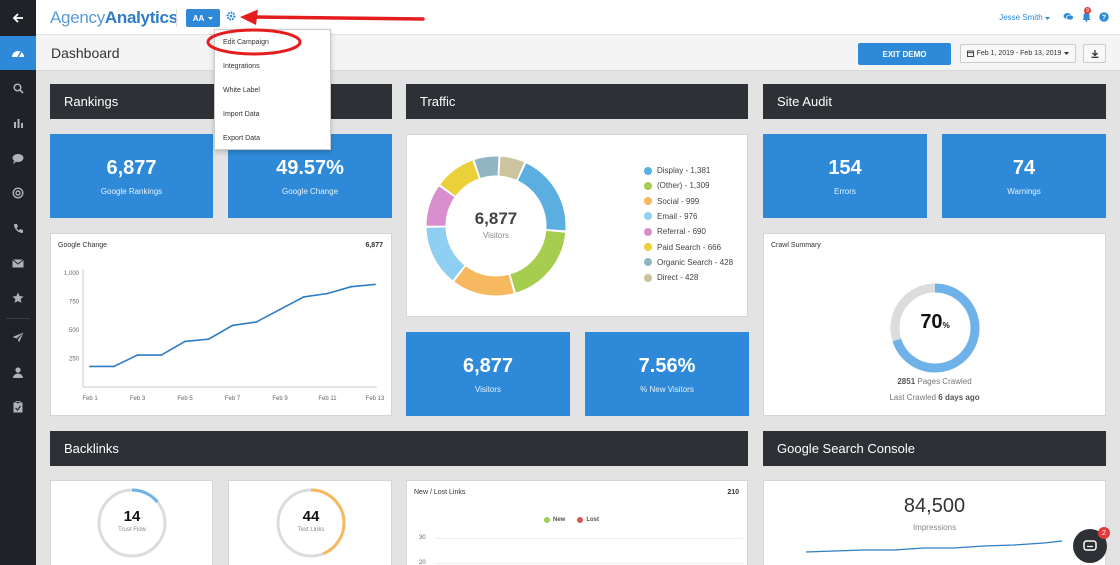 The height and width of the screenshot is (565, 1120). Describe the element at coordinates (310, 191) in the screenshot. I see `google-change-label: Google Change` at that location.